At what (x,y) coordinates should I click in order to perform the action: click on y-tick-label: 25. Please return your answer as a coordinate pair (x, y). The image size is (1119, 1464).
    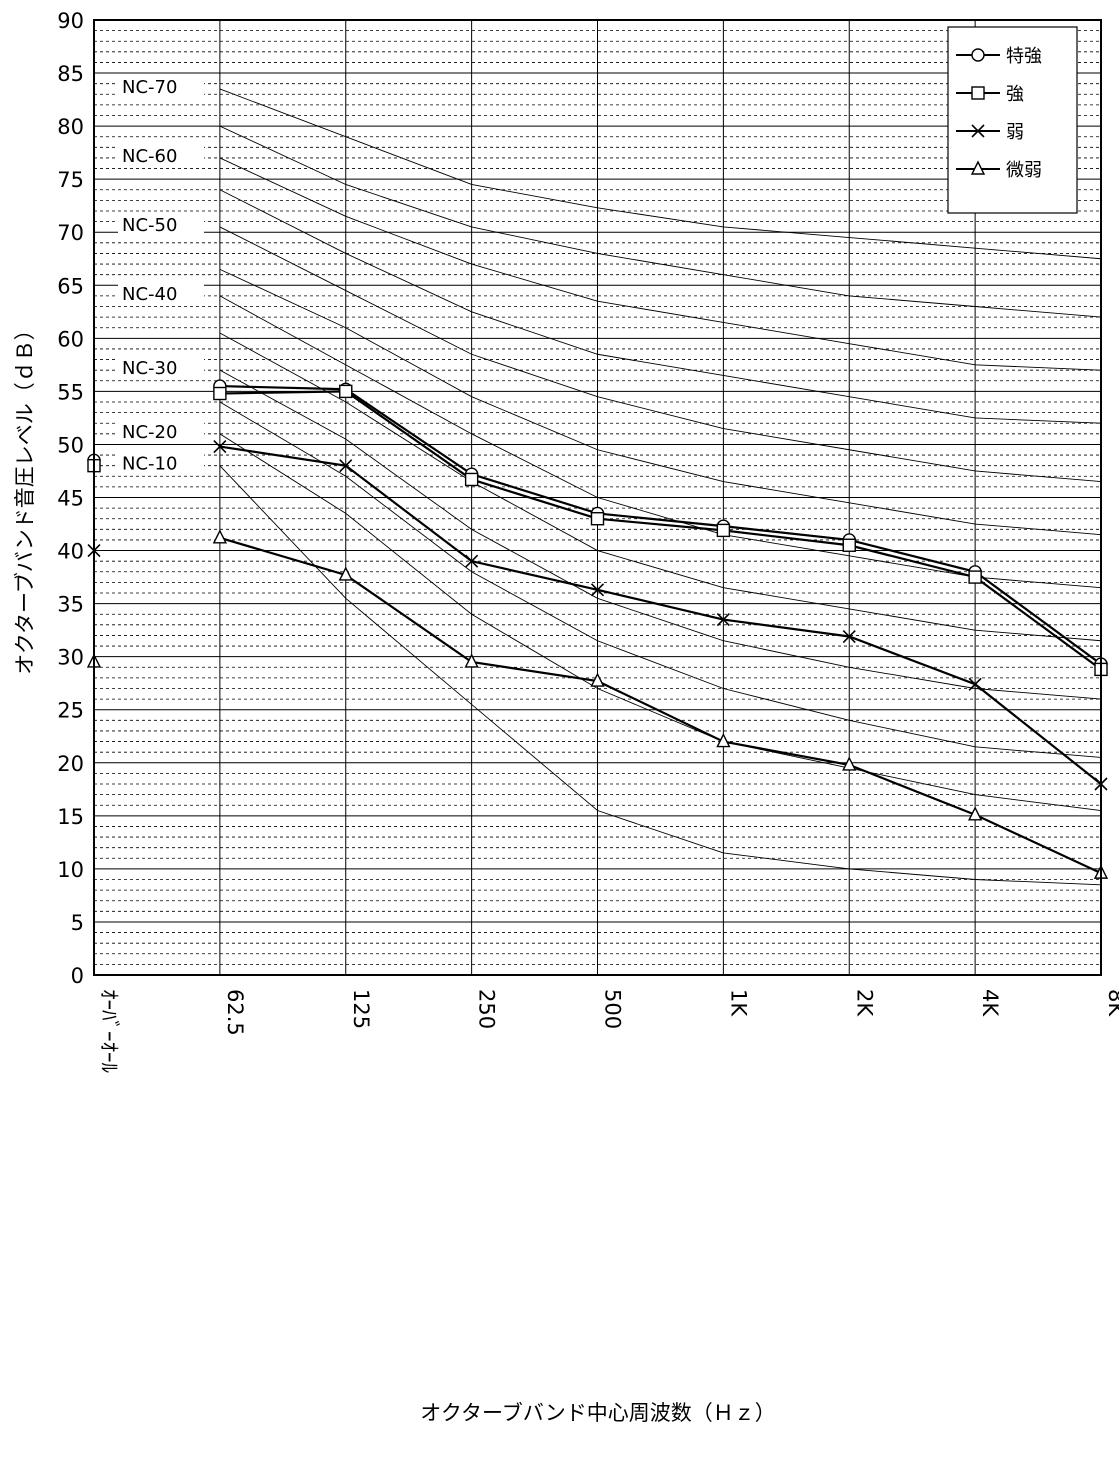
    Looking at the image, I should click on (70, 711).